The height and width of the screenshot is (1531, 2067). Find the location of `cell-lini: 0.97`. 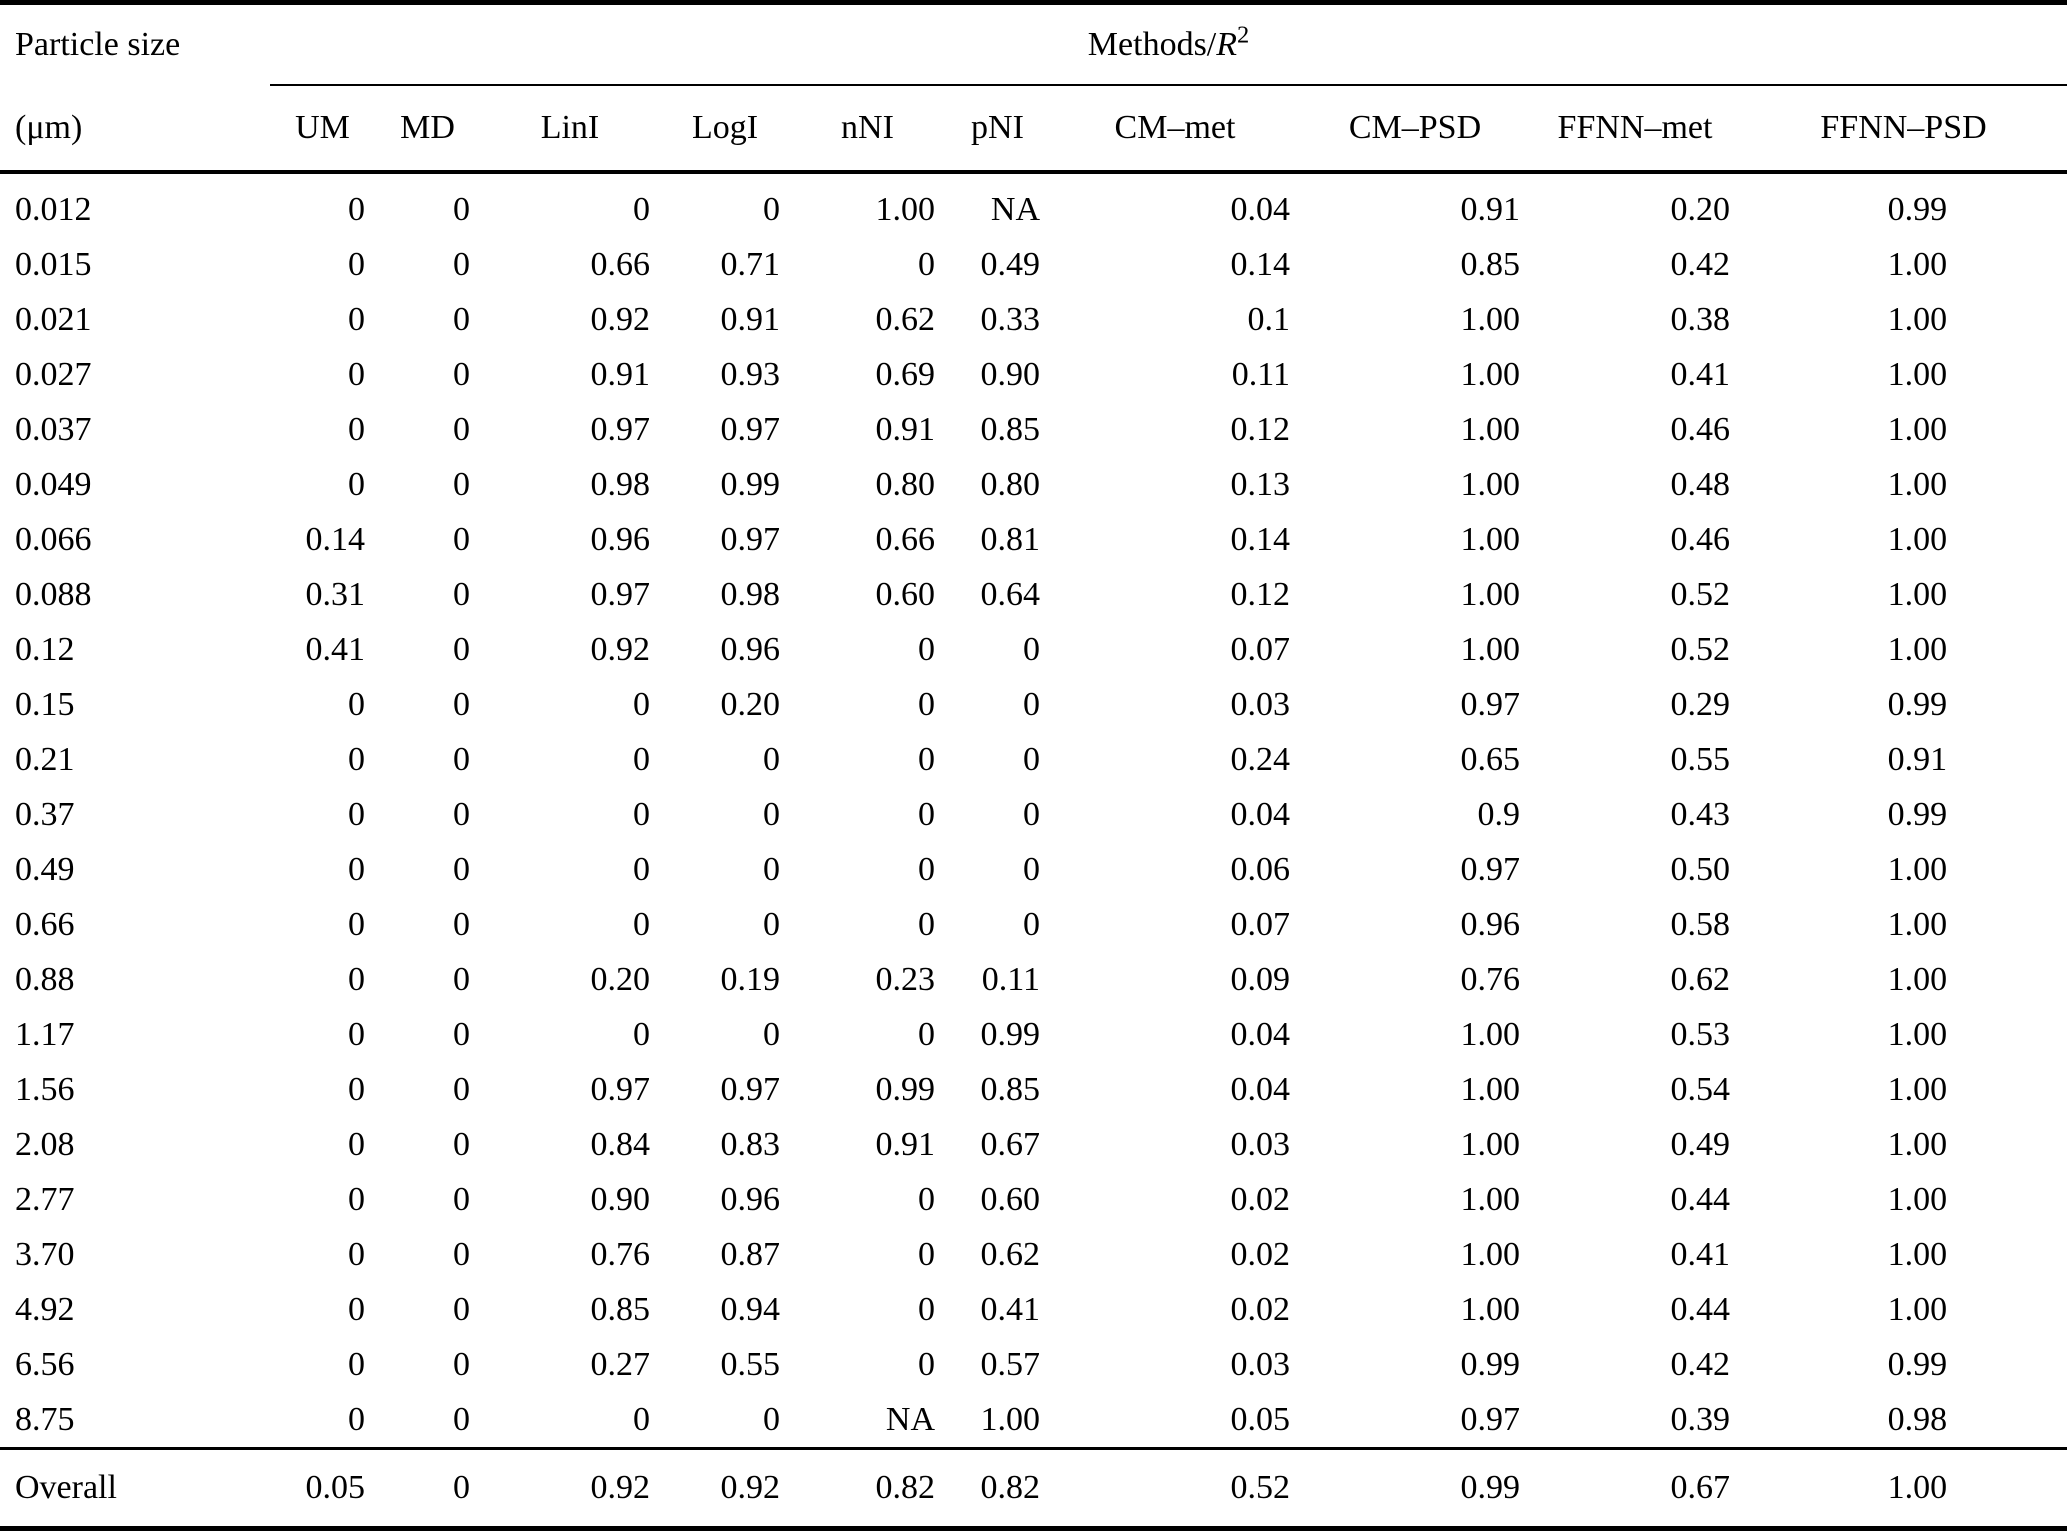

cell-lini: 0.97 is located at coordinates (620, 429).